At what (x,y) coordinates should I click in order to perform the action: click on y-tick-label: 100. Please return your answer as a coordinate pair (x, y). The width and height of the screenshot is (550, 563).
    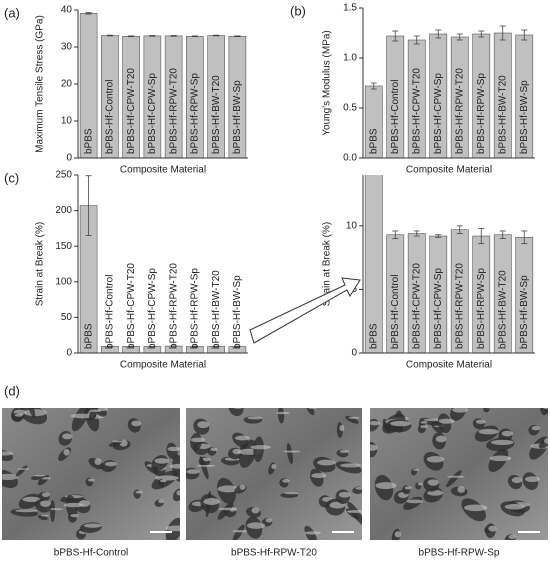
    Looking at the image, I should click on (63, 281).